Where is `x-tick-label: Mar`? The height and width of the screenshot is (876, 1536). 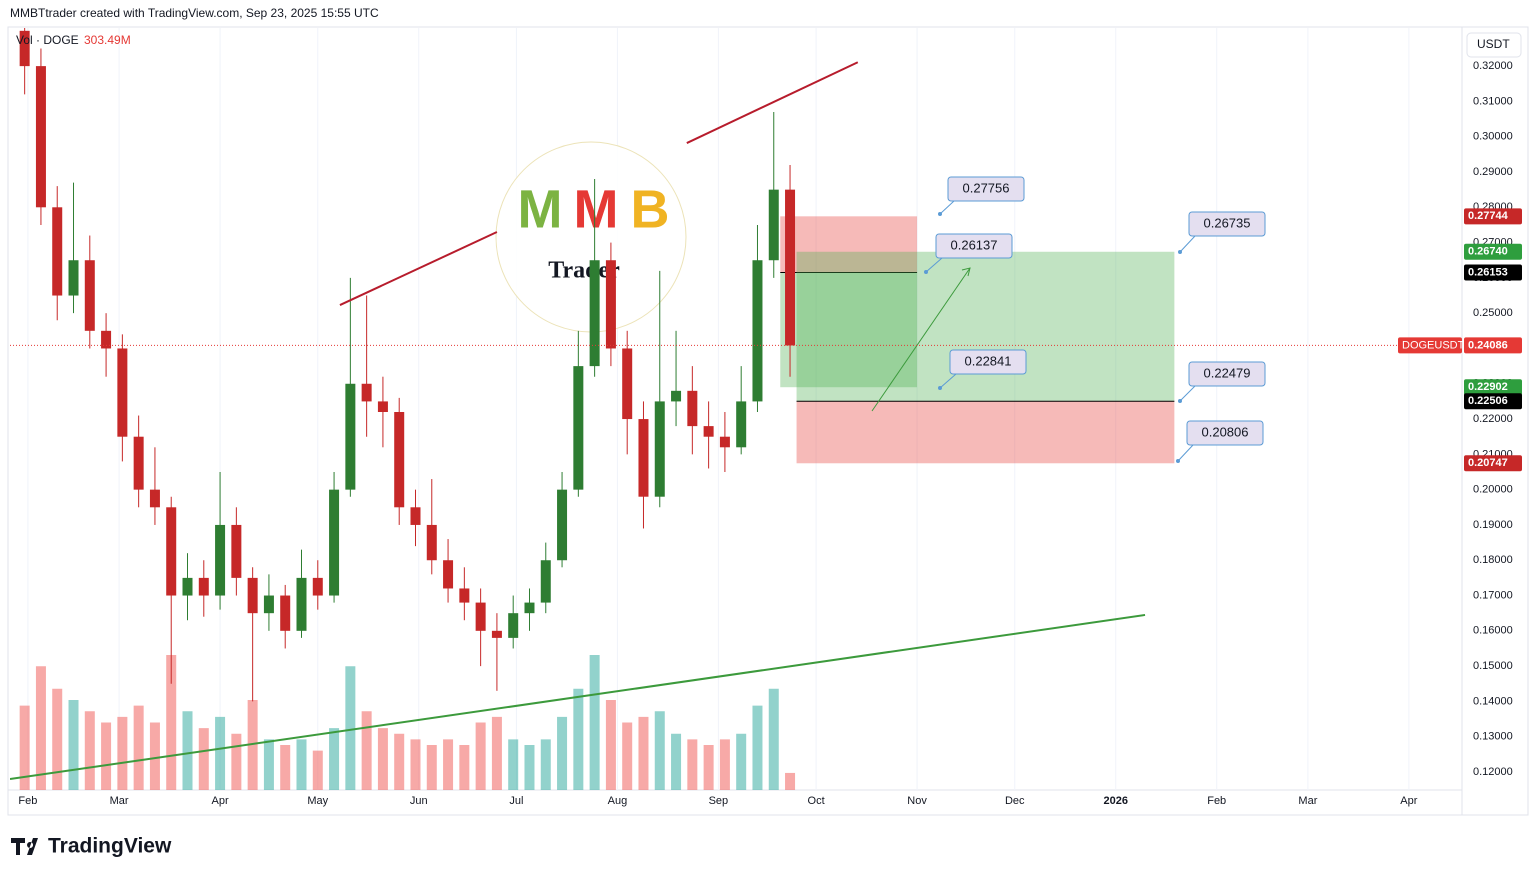 x-tick-label: Mar is located at coordinates (119, 801).